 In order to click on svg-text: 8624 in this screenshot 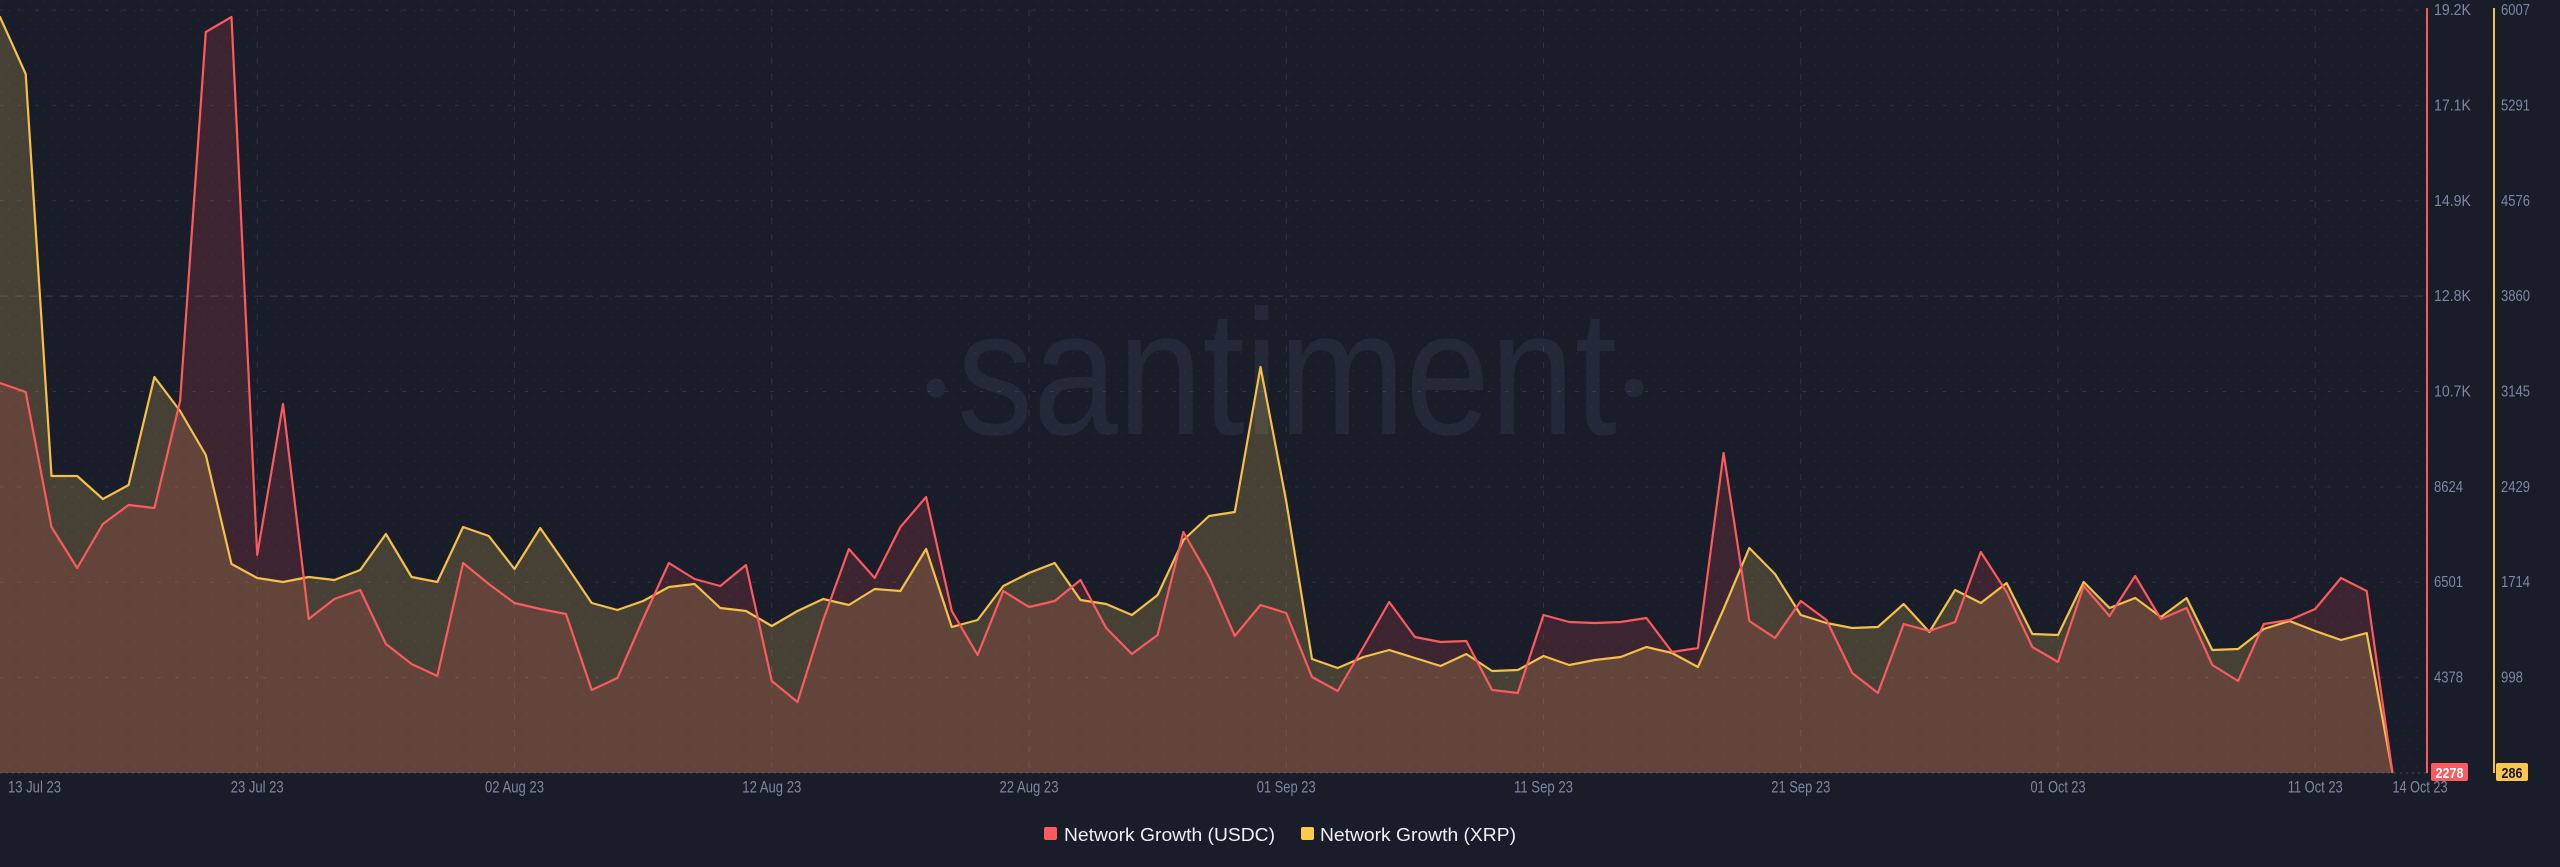, I will do `click(2448, 487)`.